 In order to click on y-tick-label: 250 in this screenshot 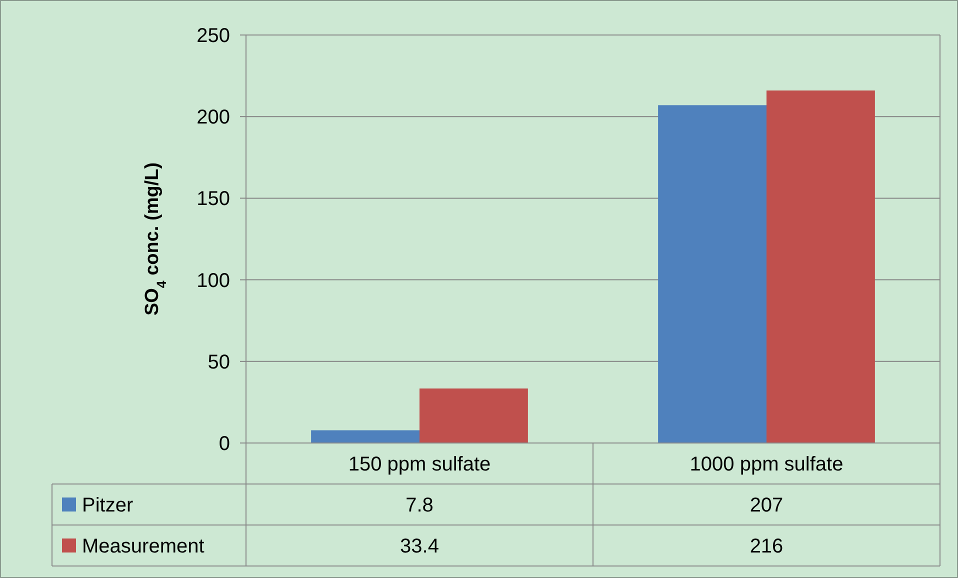, I will do `click(213, 36)`.